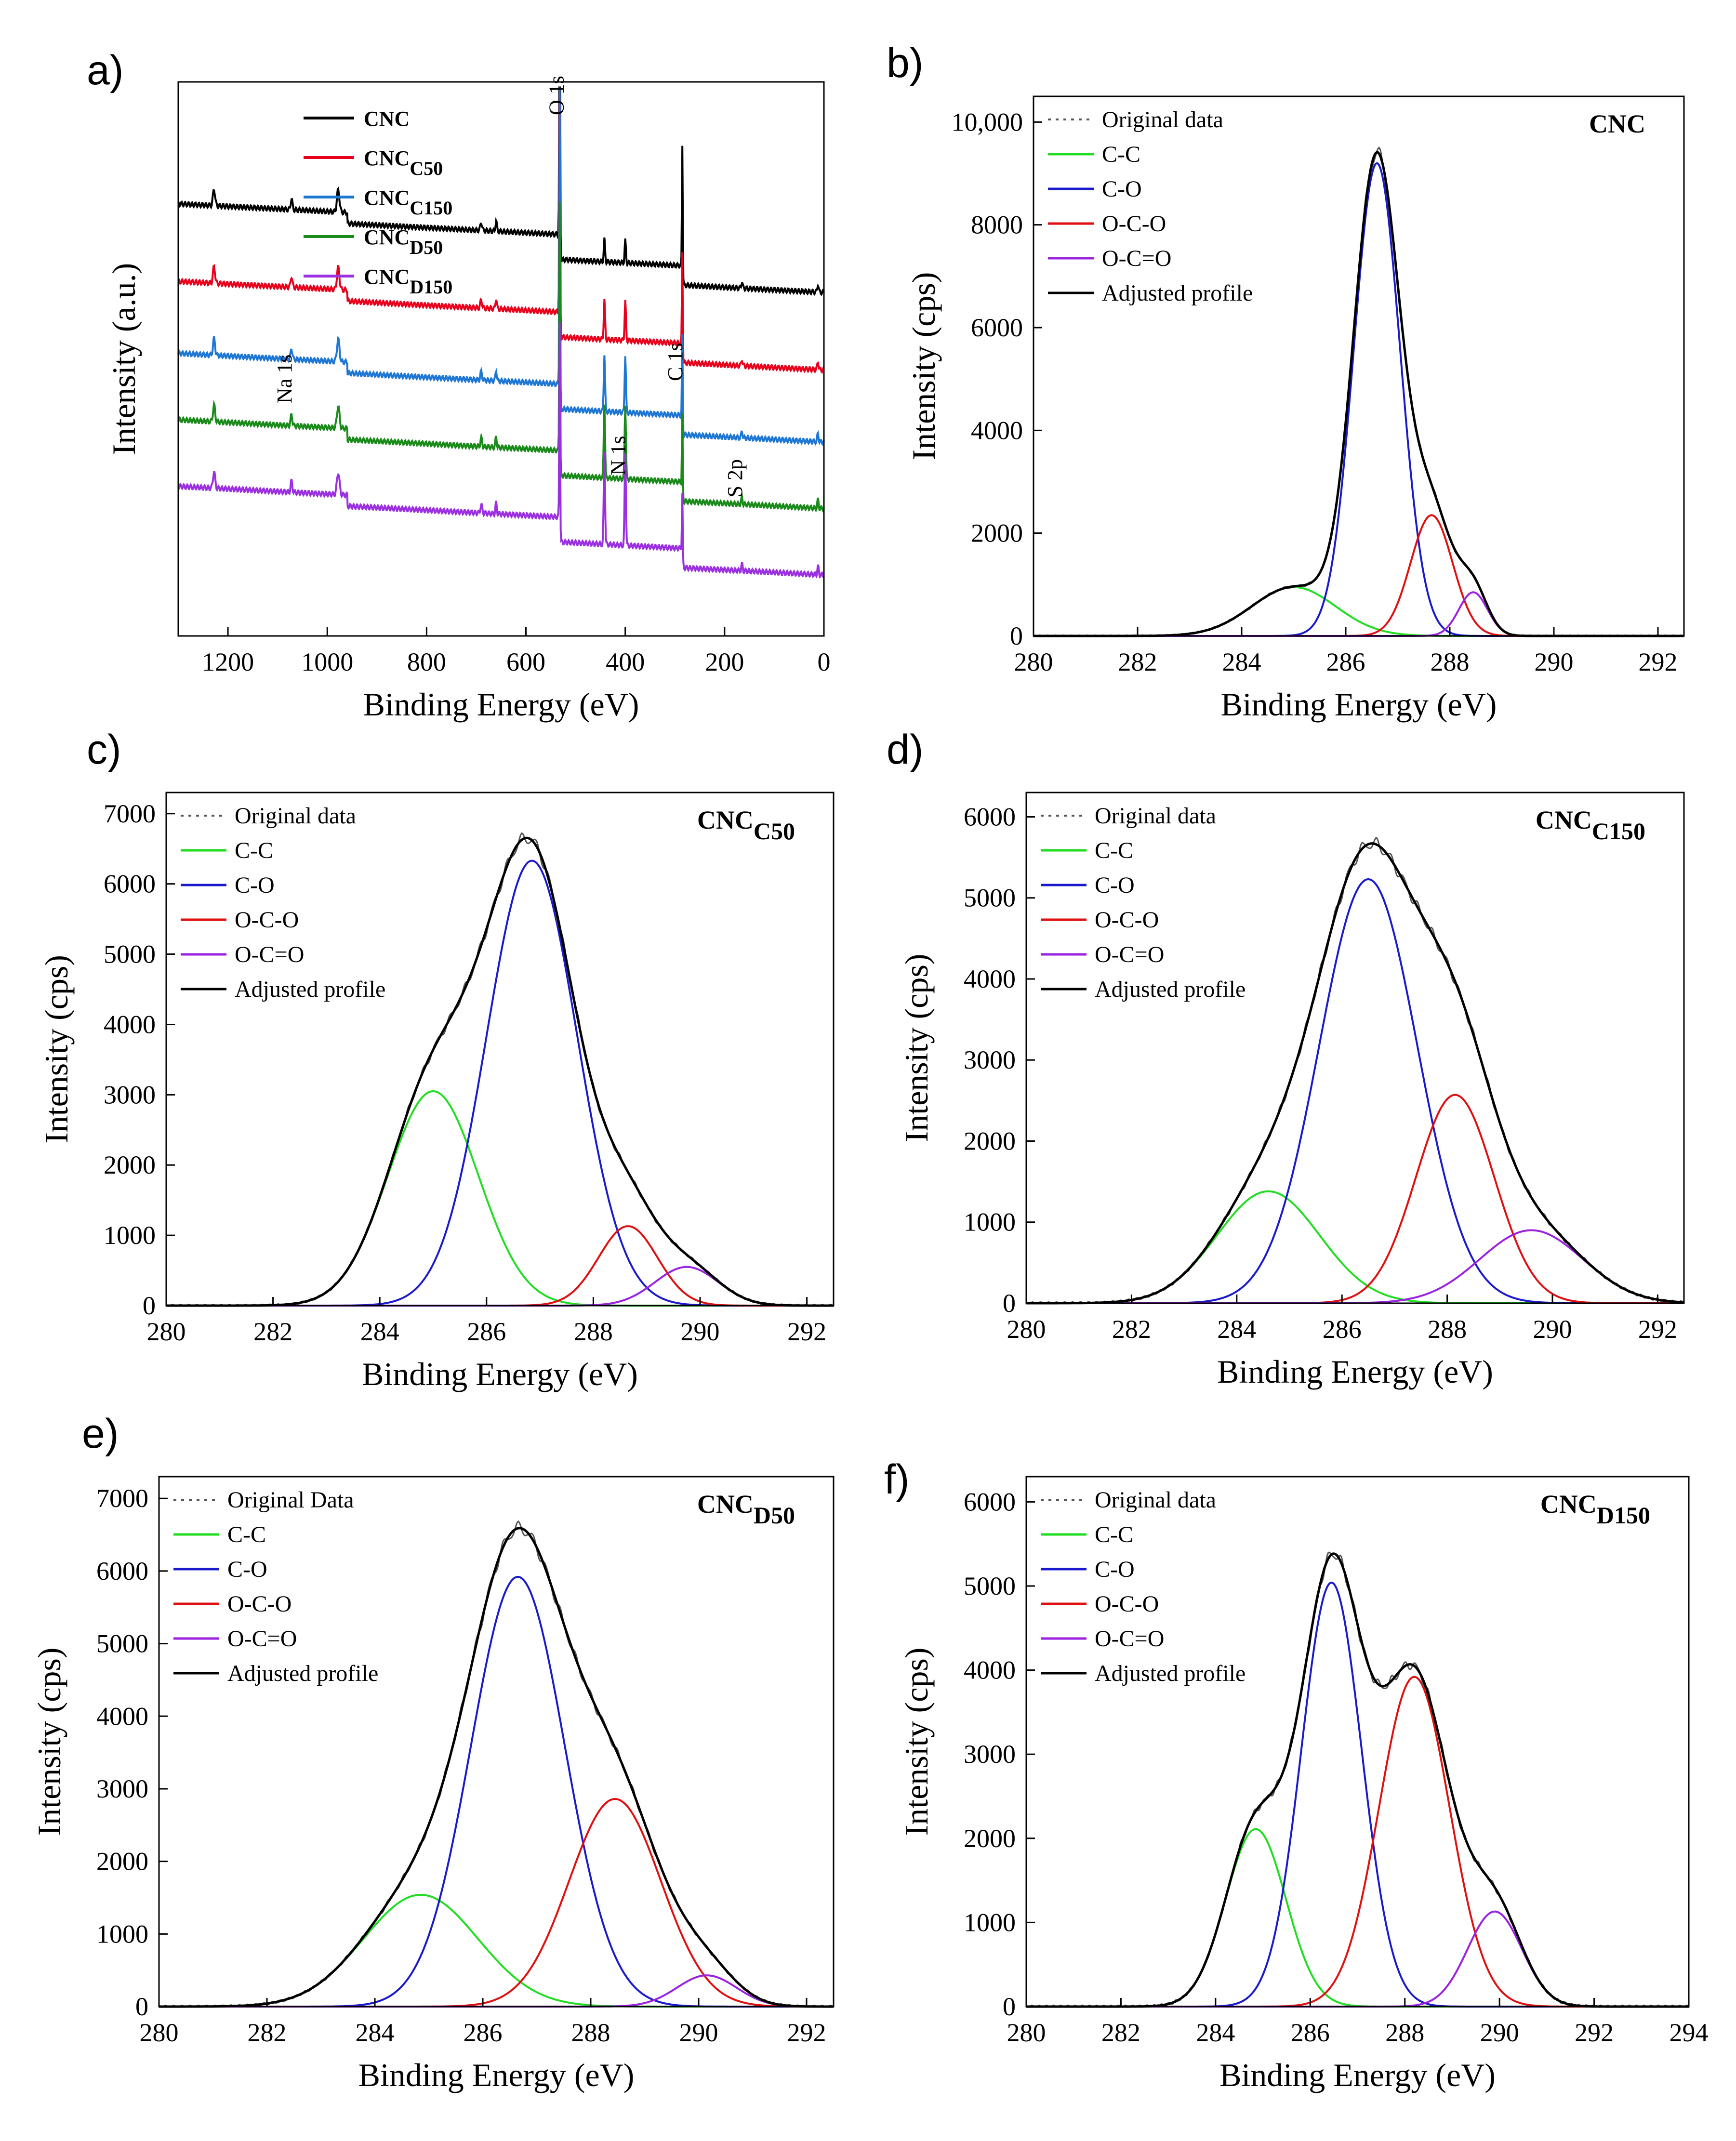 The width and height of the screenshot is (1736, 2141). Describe the element at coordinates (746, 1510) in the screenshot. I see `sample-title: CNCD50` at that location.